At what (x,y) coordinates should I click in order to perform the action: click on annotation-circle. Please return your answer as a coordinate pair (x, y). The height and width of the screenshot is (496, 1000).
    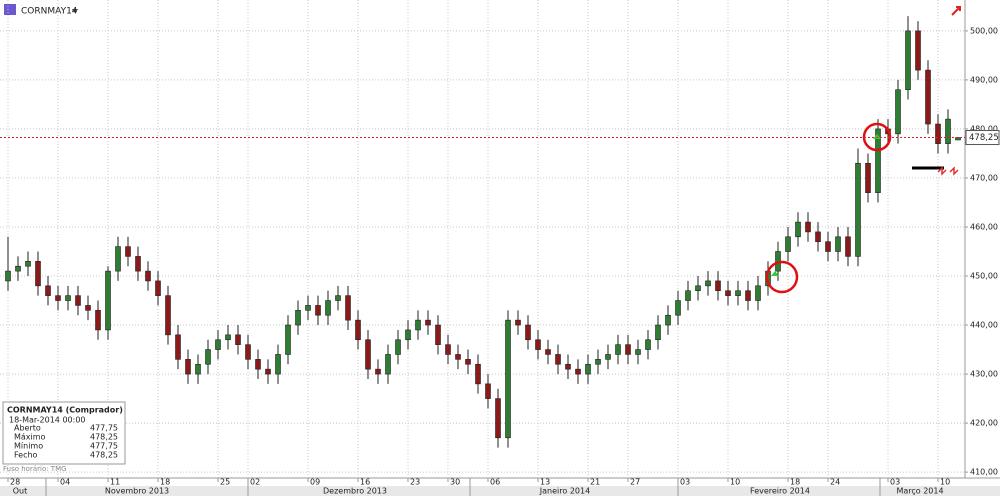
    Looking at the image, I should click on (782, 277).